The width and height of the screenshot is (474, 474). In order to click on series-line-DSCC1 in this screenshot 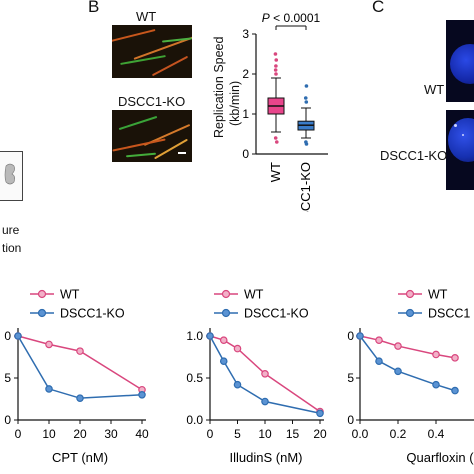, I will do `click(407, 363)`.